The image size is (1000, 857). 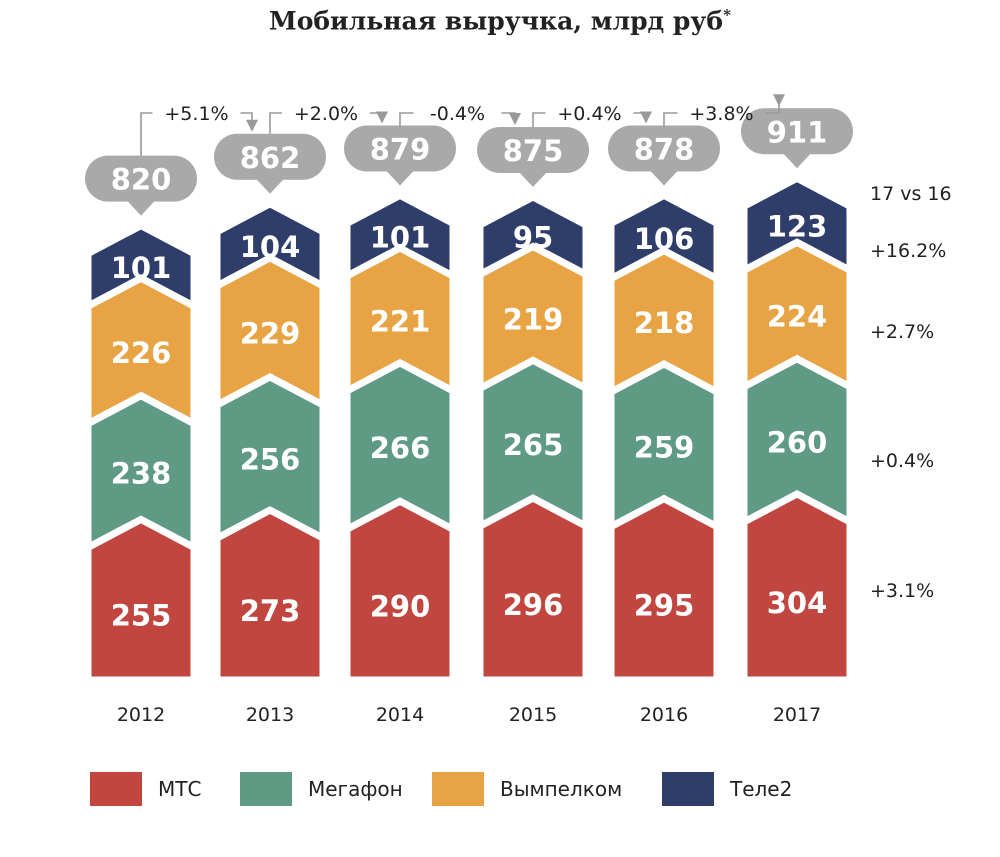 What do you see at coordinates (589, 114) in the screenshot?
I see `yoy-change-label: +0.4%` at bounding box center [589, 114].